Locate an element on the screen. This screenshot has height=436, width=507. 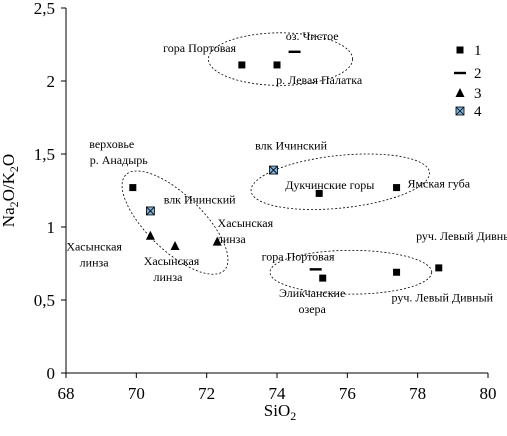
legend-label: 1 is located at coordinates (478, 51).